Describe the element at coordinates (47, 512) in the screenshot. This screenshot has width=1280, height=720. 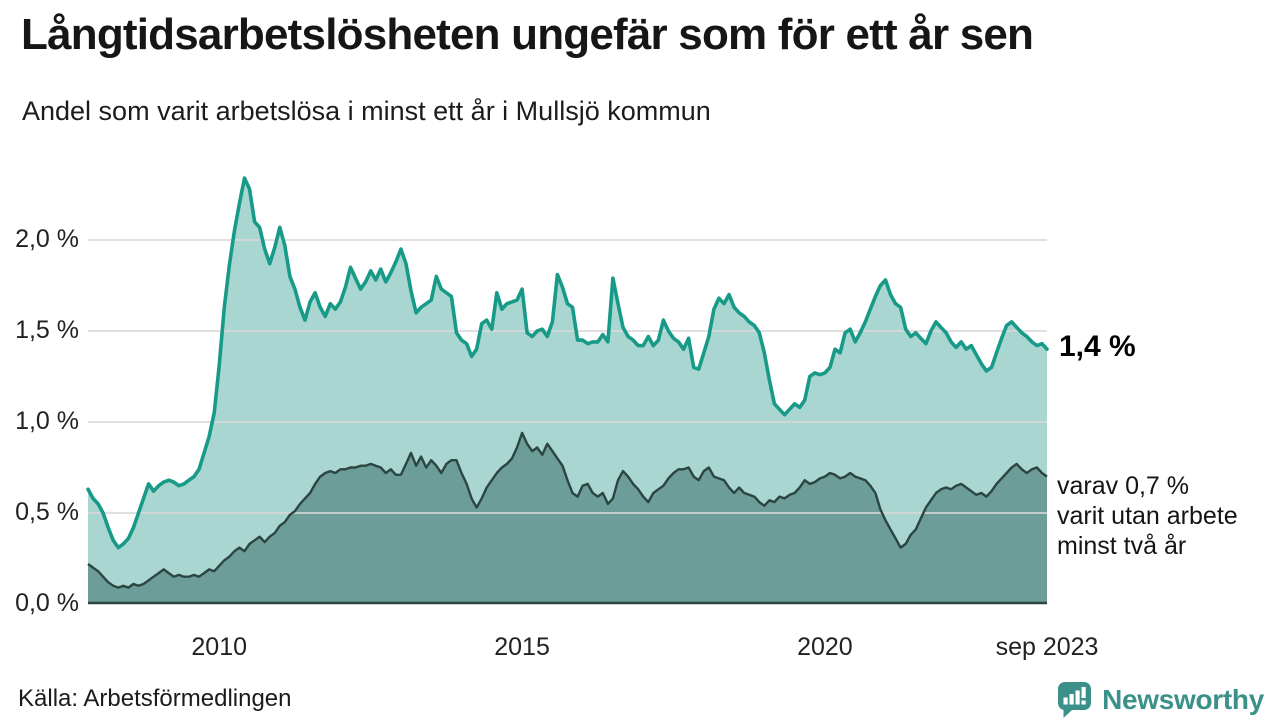
I see `y-axis-label: 0,5 %` at that location.